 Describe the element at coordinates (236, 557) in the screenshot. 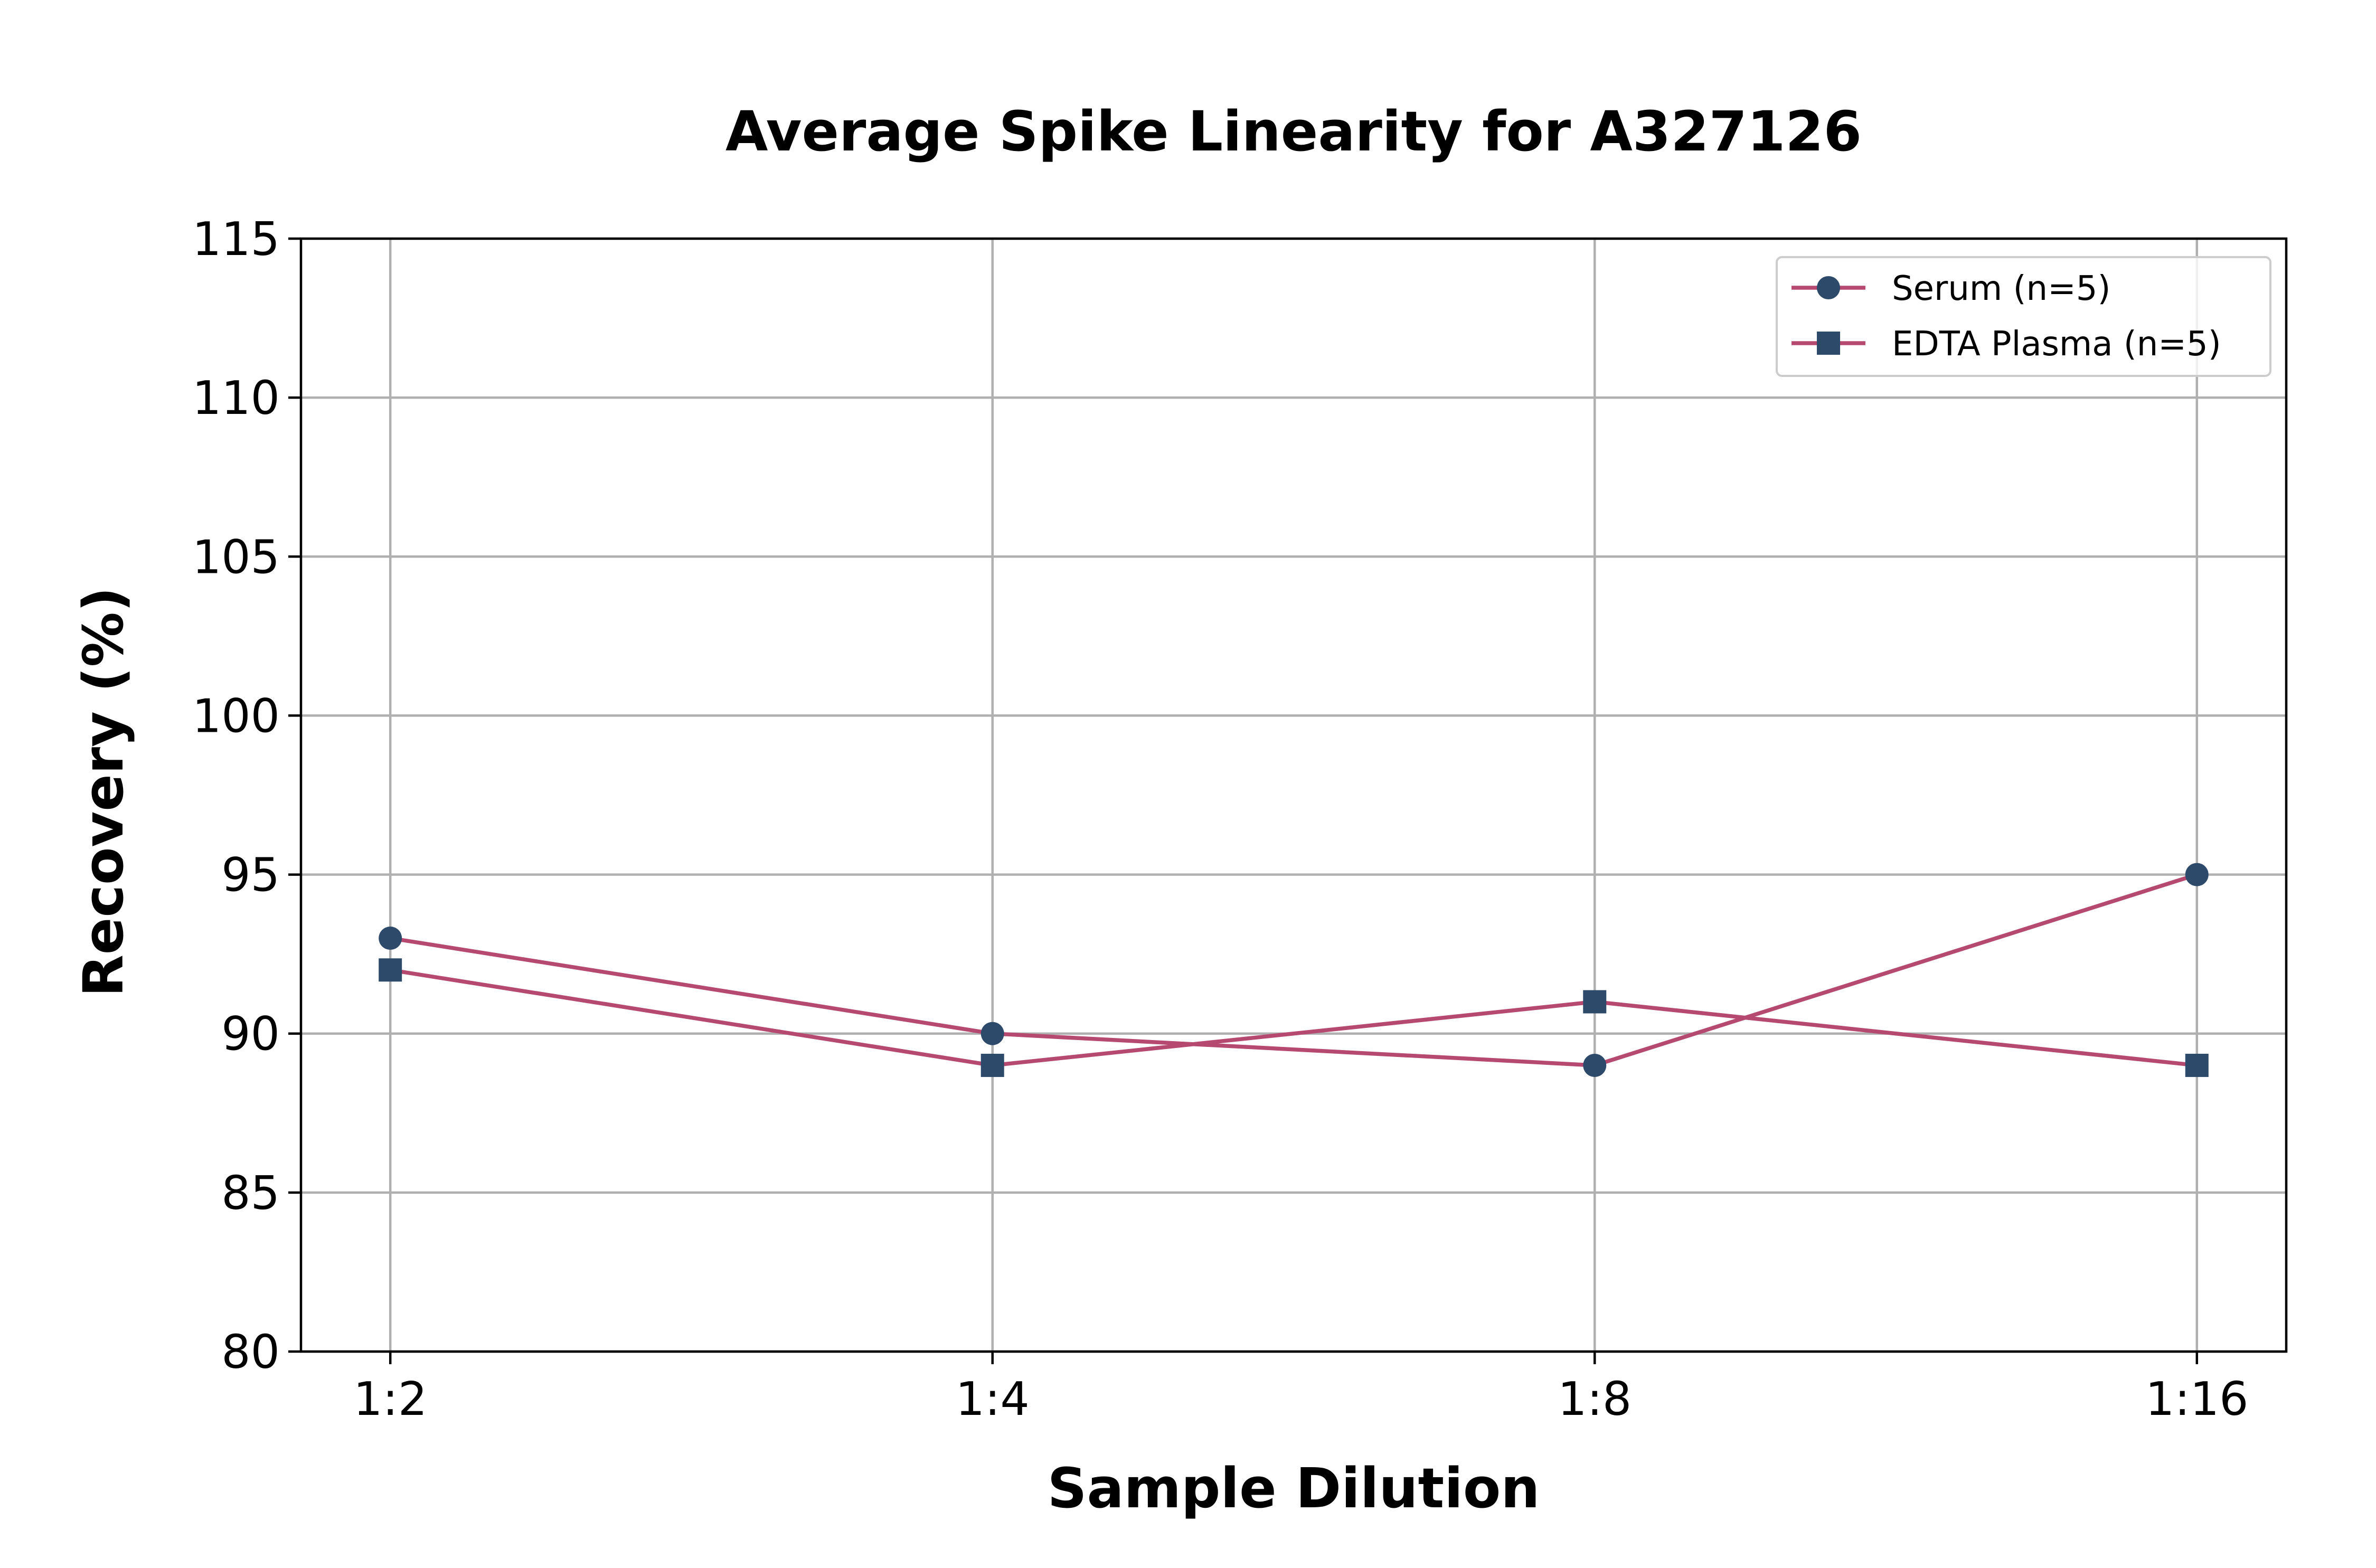

I see `y-tick-label: 105` at that location.